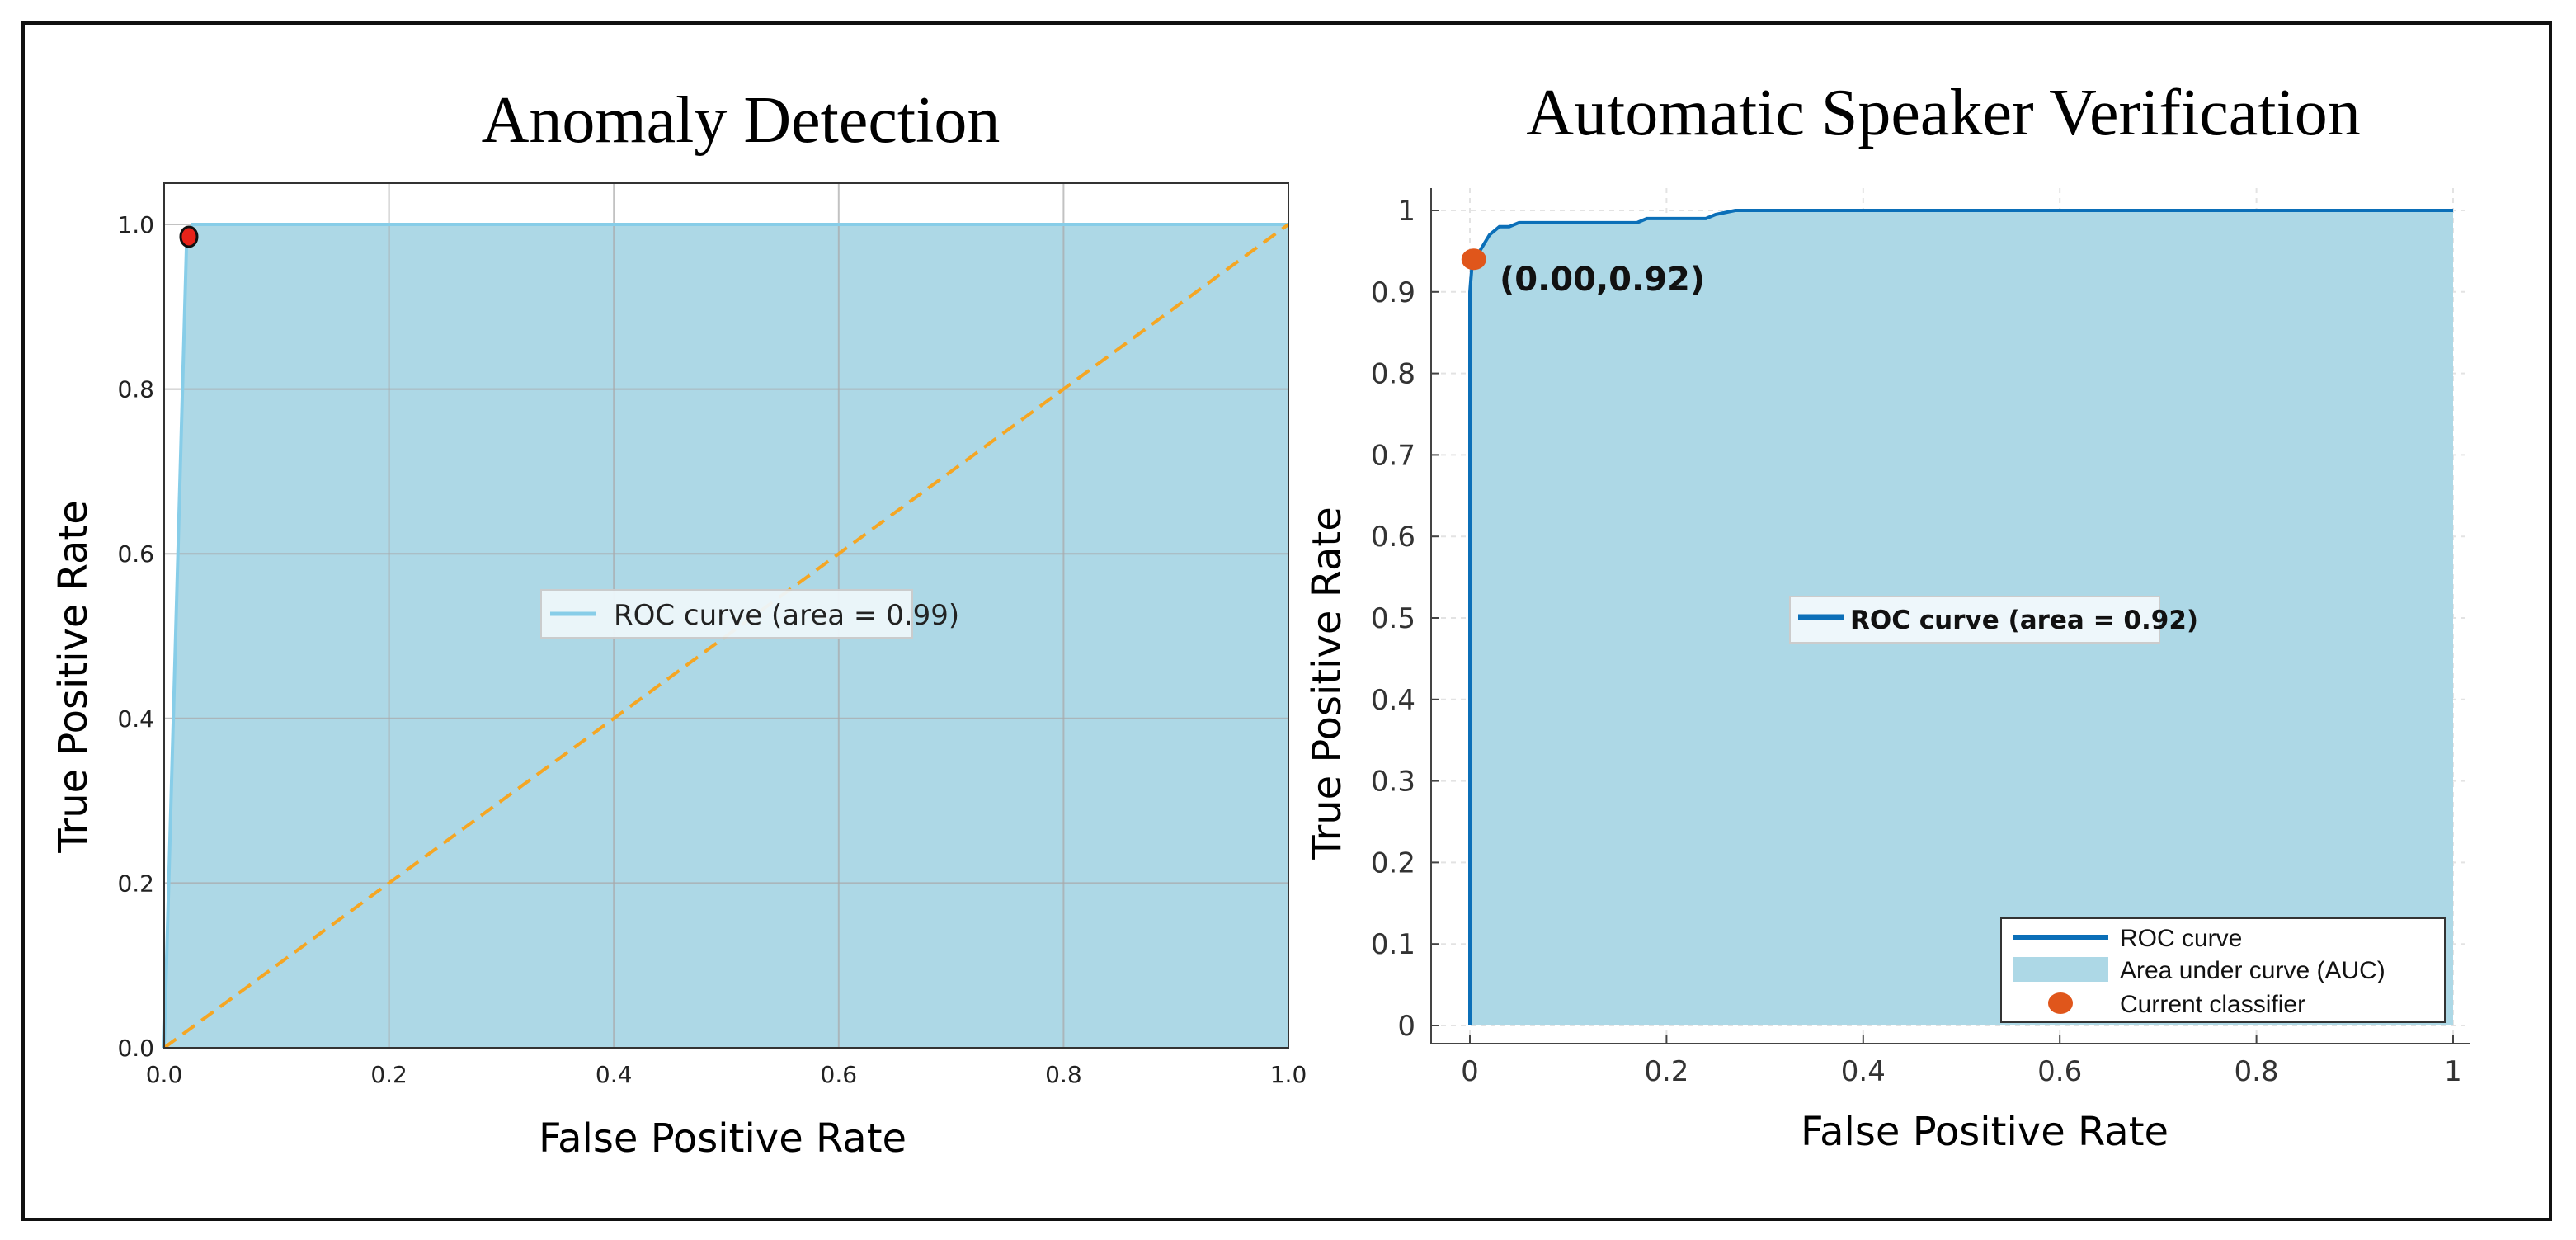  Describe the element at coordinates (1985, 1132) in the screenshot. I see `right-x-axis-label: False Positive Rate` at that location.